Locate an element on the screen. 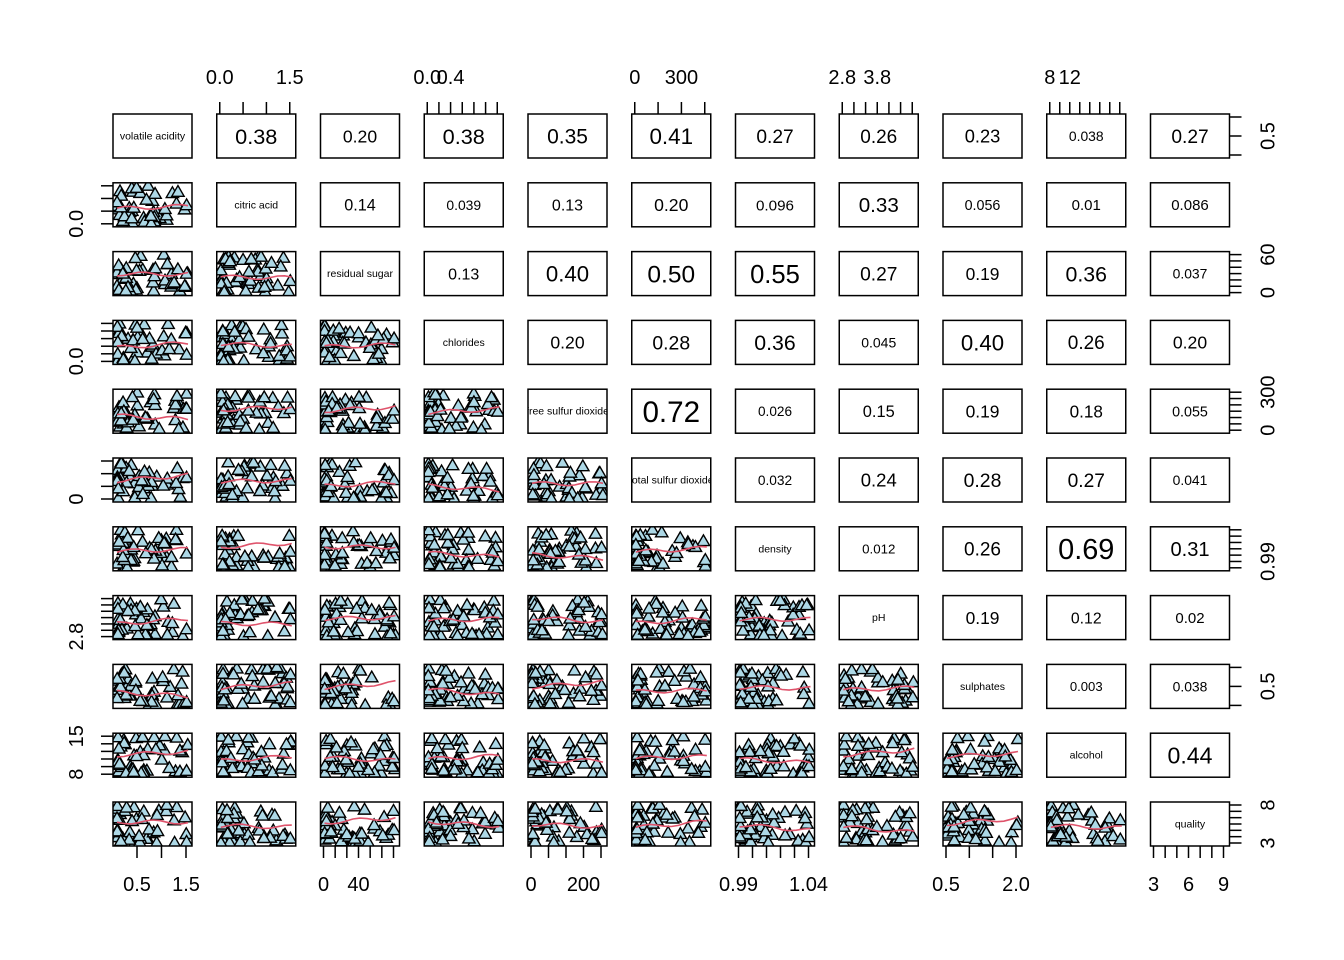  correlation-value: 0.056 is located at coordinates (983, 206).